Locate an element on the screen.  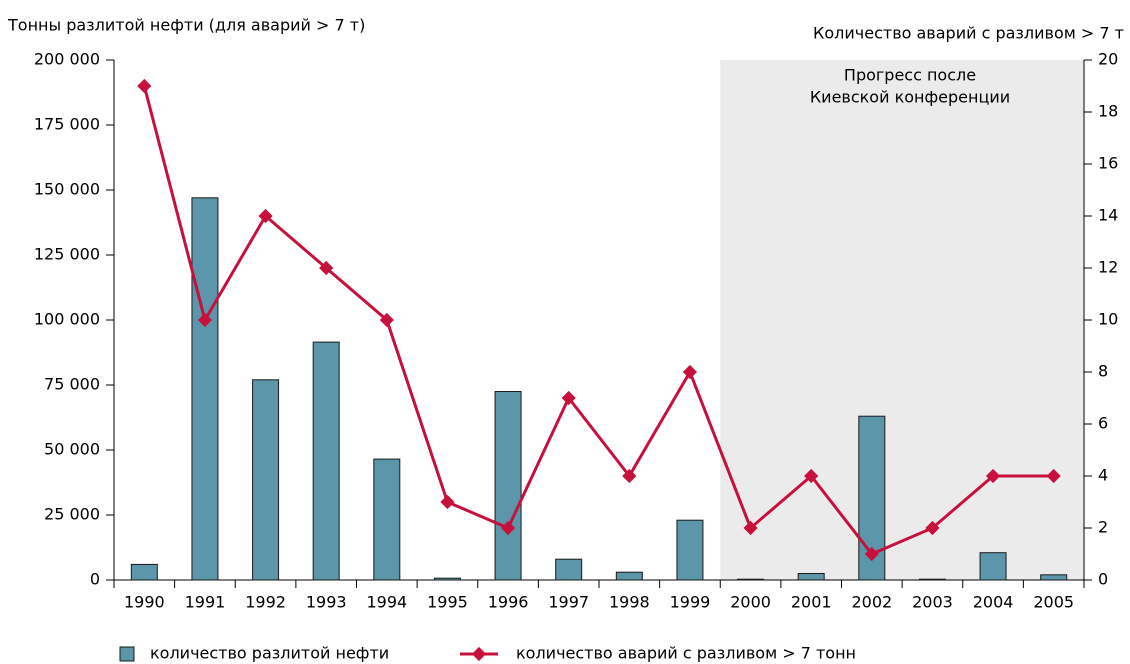
y-axis-title: Тонны разлитой нефти (для аварий > 7 т) is located at coordinates (186, 25).